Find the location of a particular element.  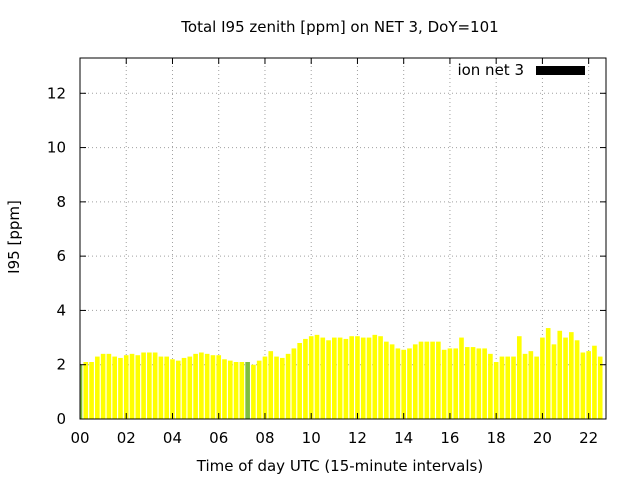

y-tick-label: 0 is located at coordinates (61, 419).